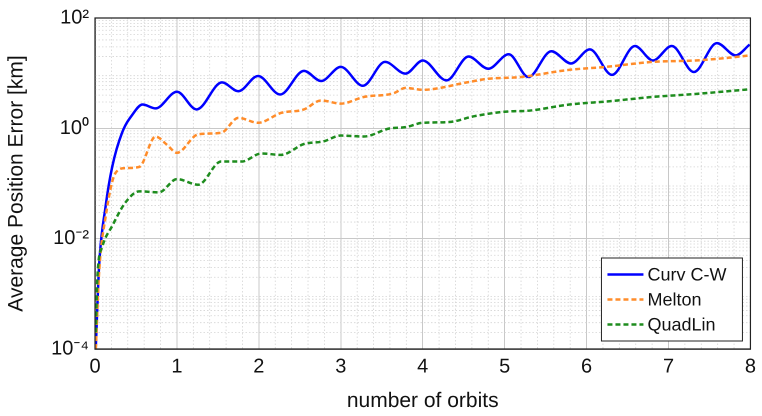  I want to click on y-tick-label: 10², so click(75, 17).